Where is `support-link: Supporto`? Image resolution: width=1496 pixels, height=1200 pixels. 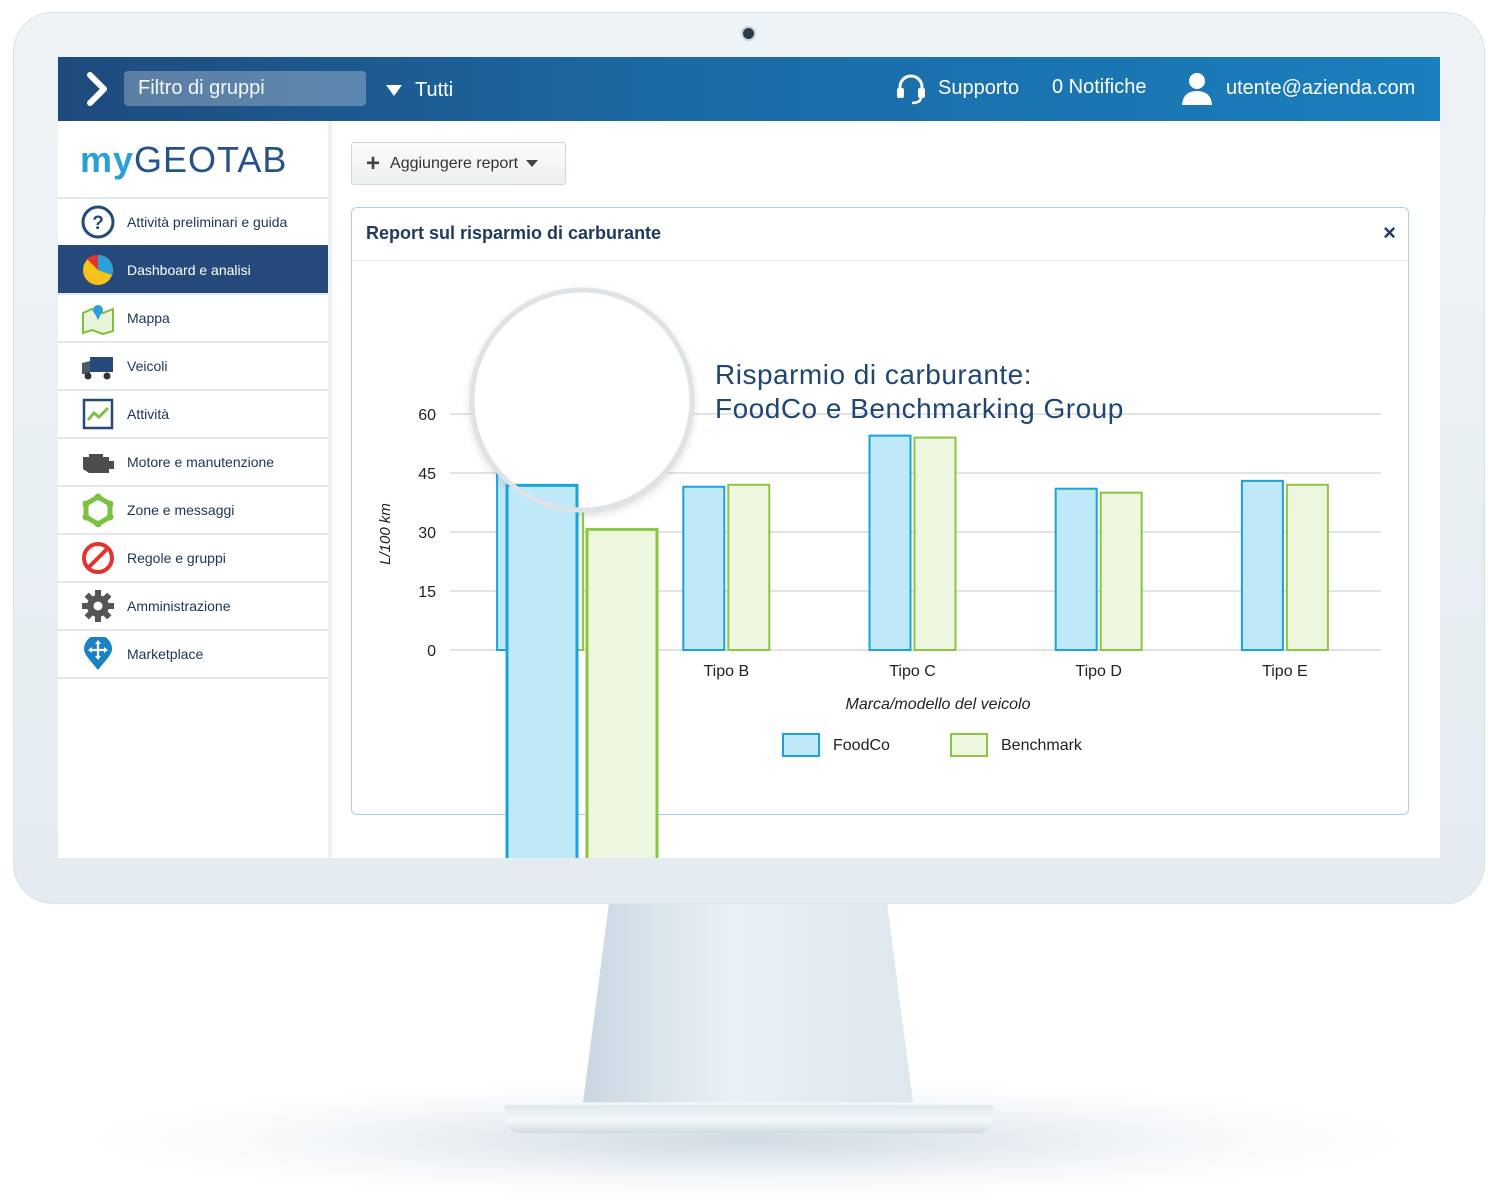
support-link: Supporto is located at coordinates (956, 88).